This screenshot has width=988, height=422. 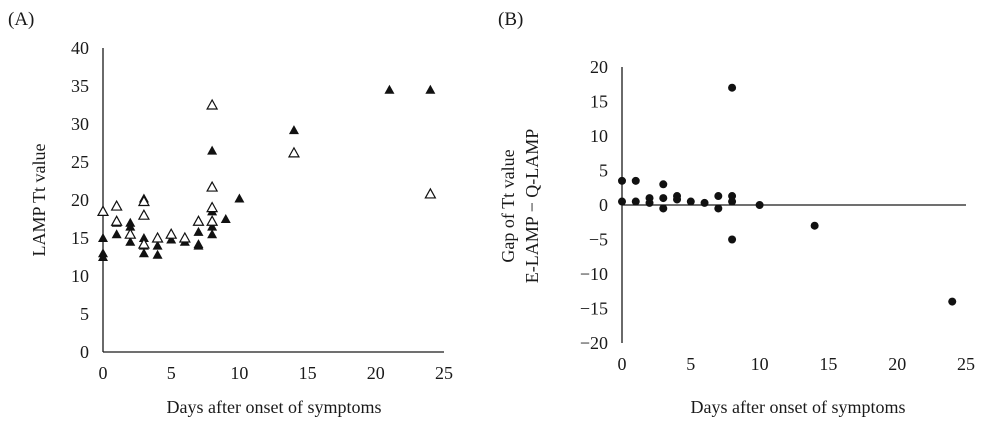 I want to click on panel-a-x-tick-label: 5, so click(x=171, y=373).